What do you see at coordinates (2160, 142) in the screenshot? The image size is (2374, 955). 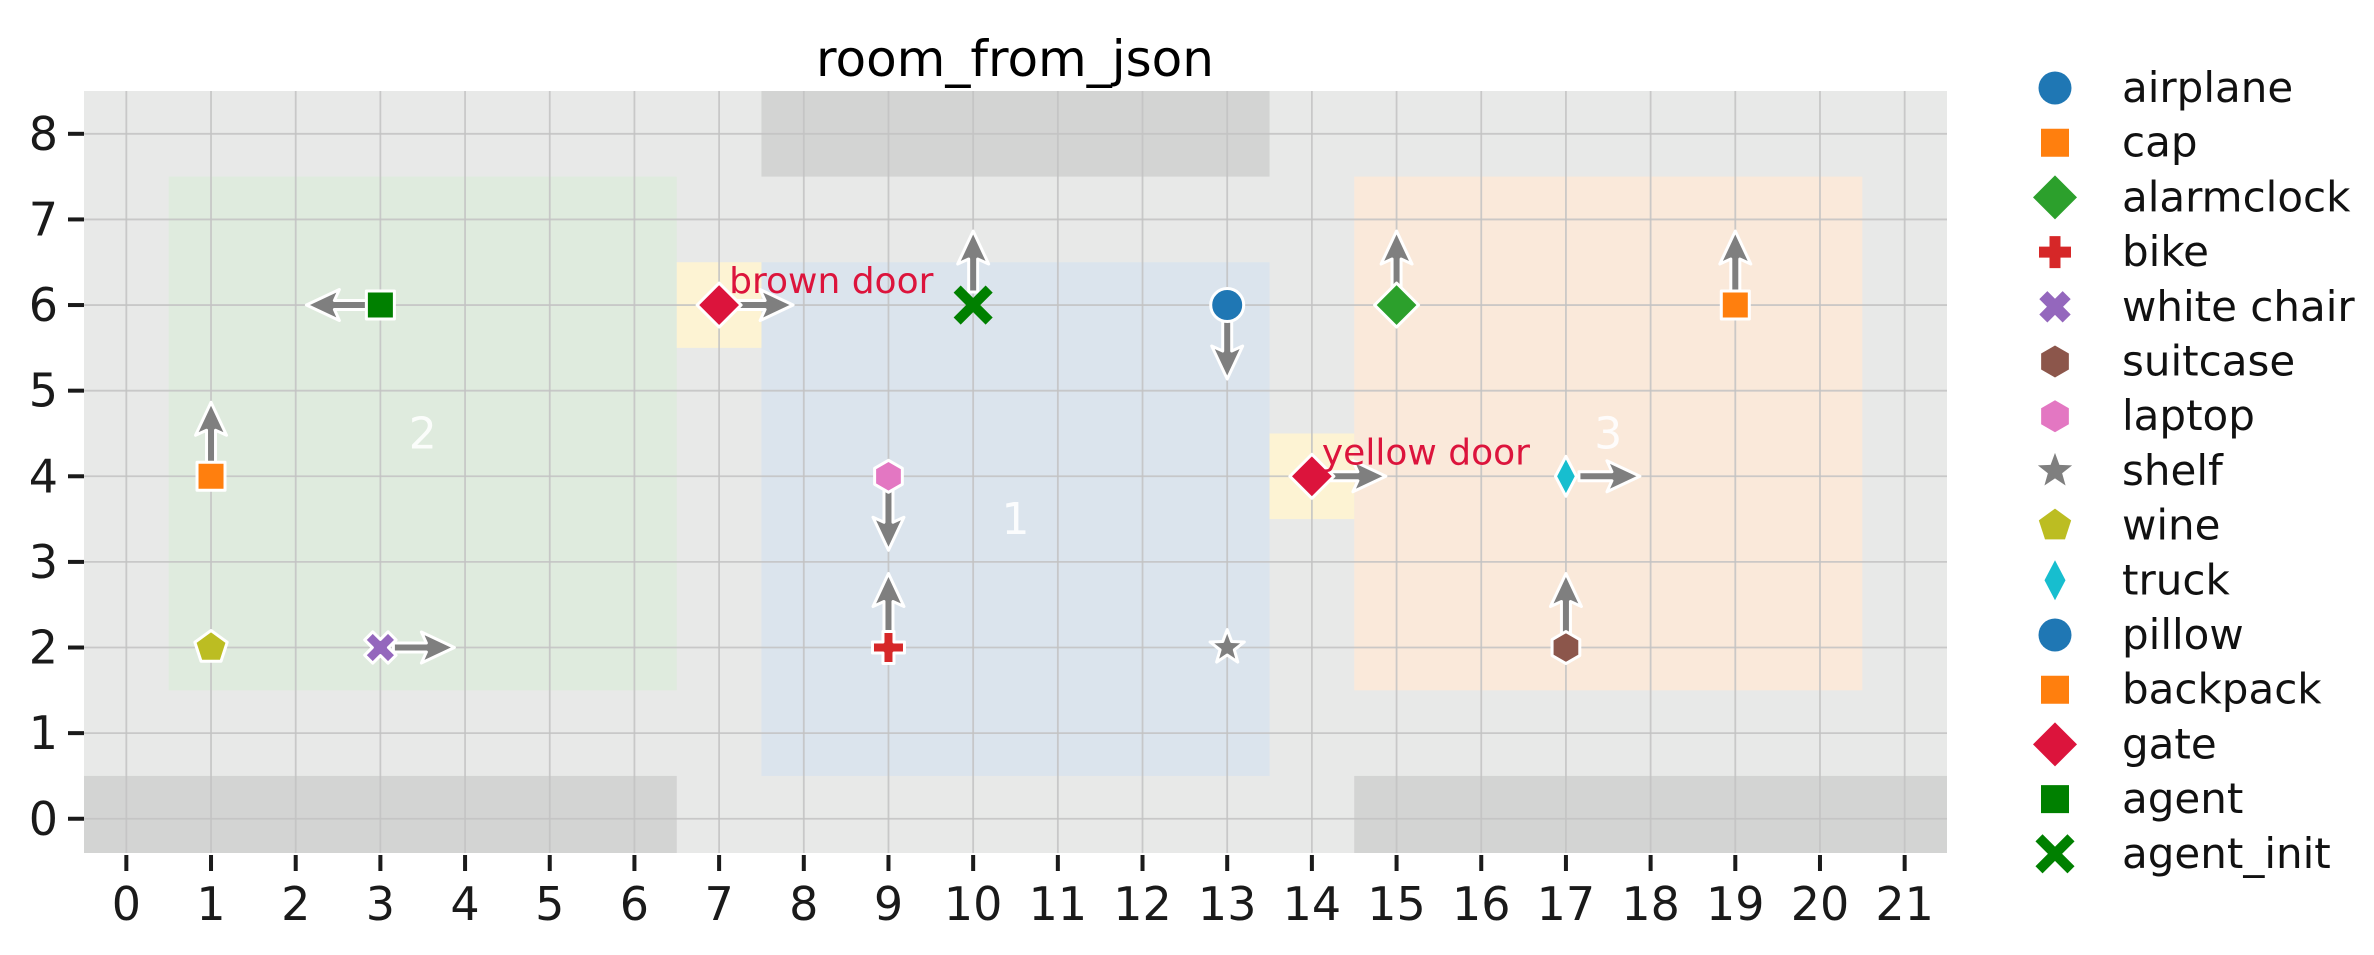 I see `legend-label-cap: cap` at bounding box center [2160, 142].